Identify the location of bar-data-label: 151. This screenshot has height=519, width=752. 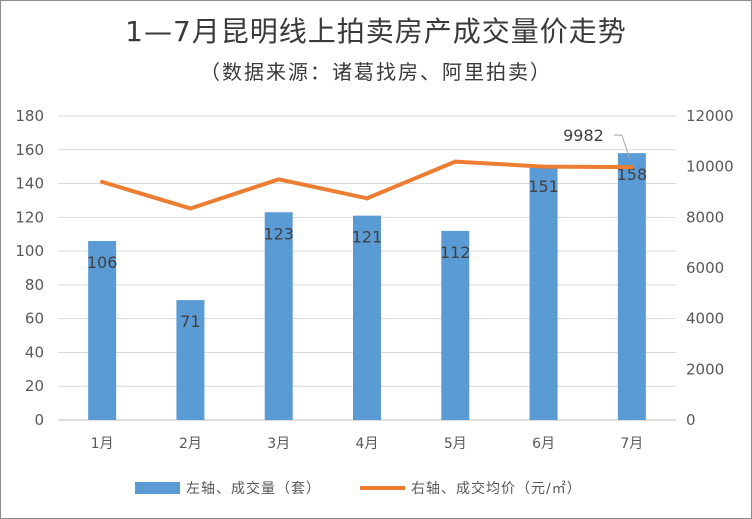
(543, 186).